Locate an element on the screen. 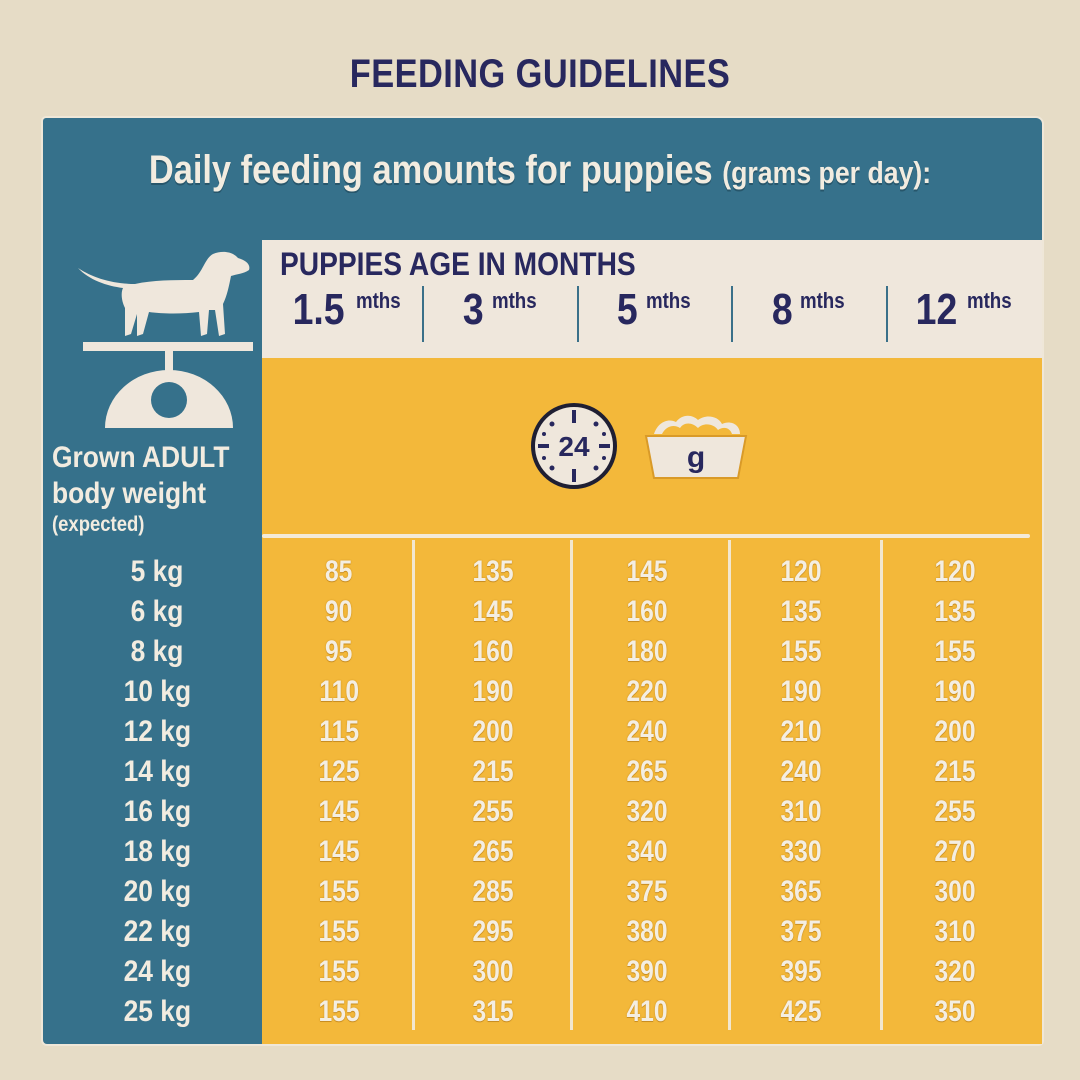 The image size is (1080, 1080). svg-text: 24 is located at coordinates (574, 446).